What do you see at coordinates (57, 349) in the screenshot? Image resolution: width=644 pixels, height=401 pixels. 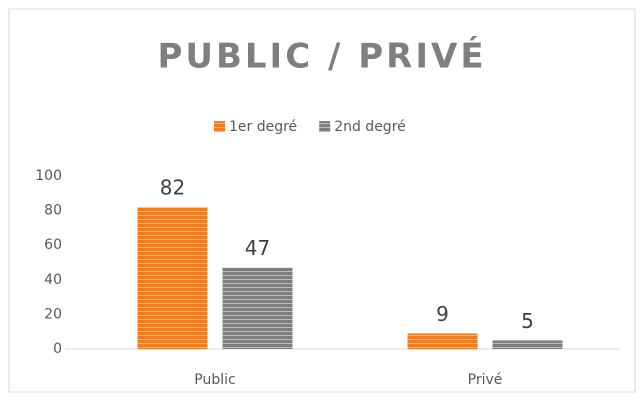 I see `y-tick-label: 0` at bounding box center [57, 349].